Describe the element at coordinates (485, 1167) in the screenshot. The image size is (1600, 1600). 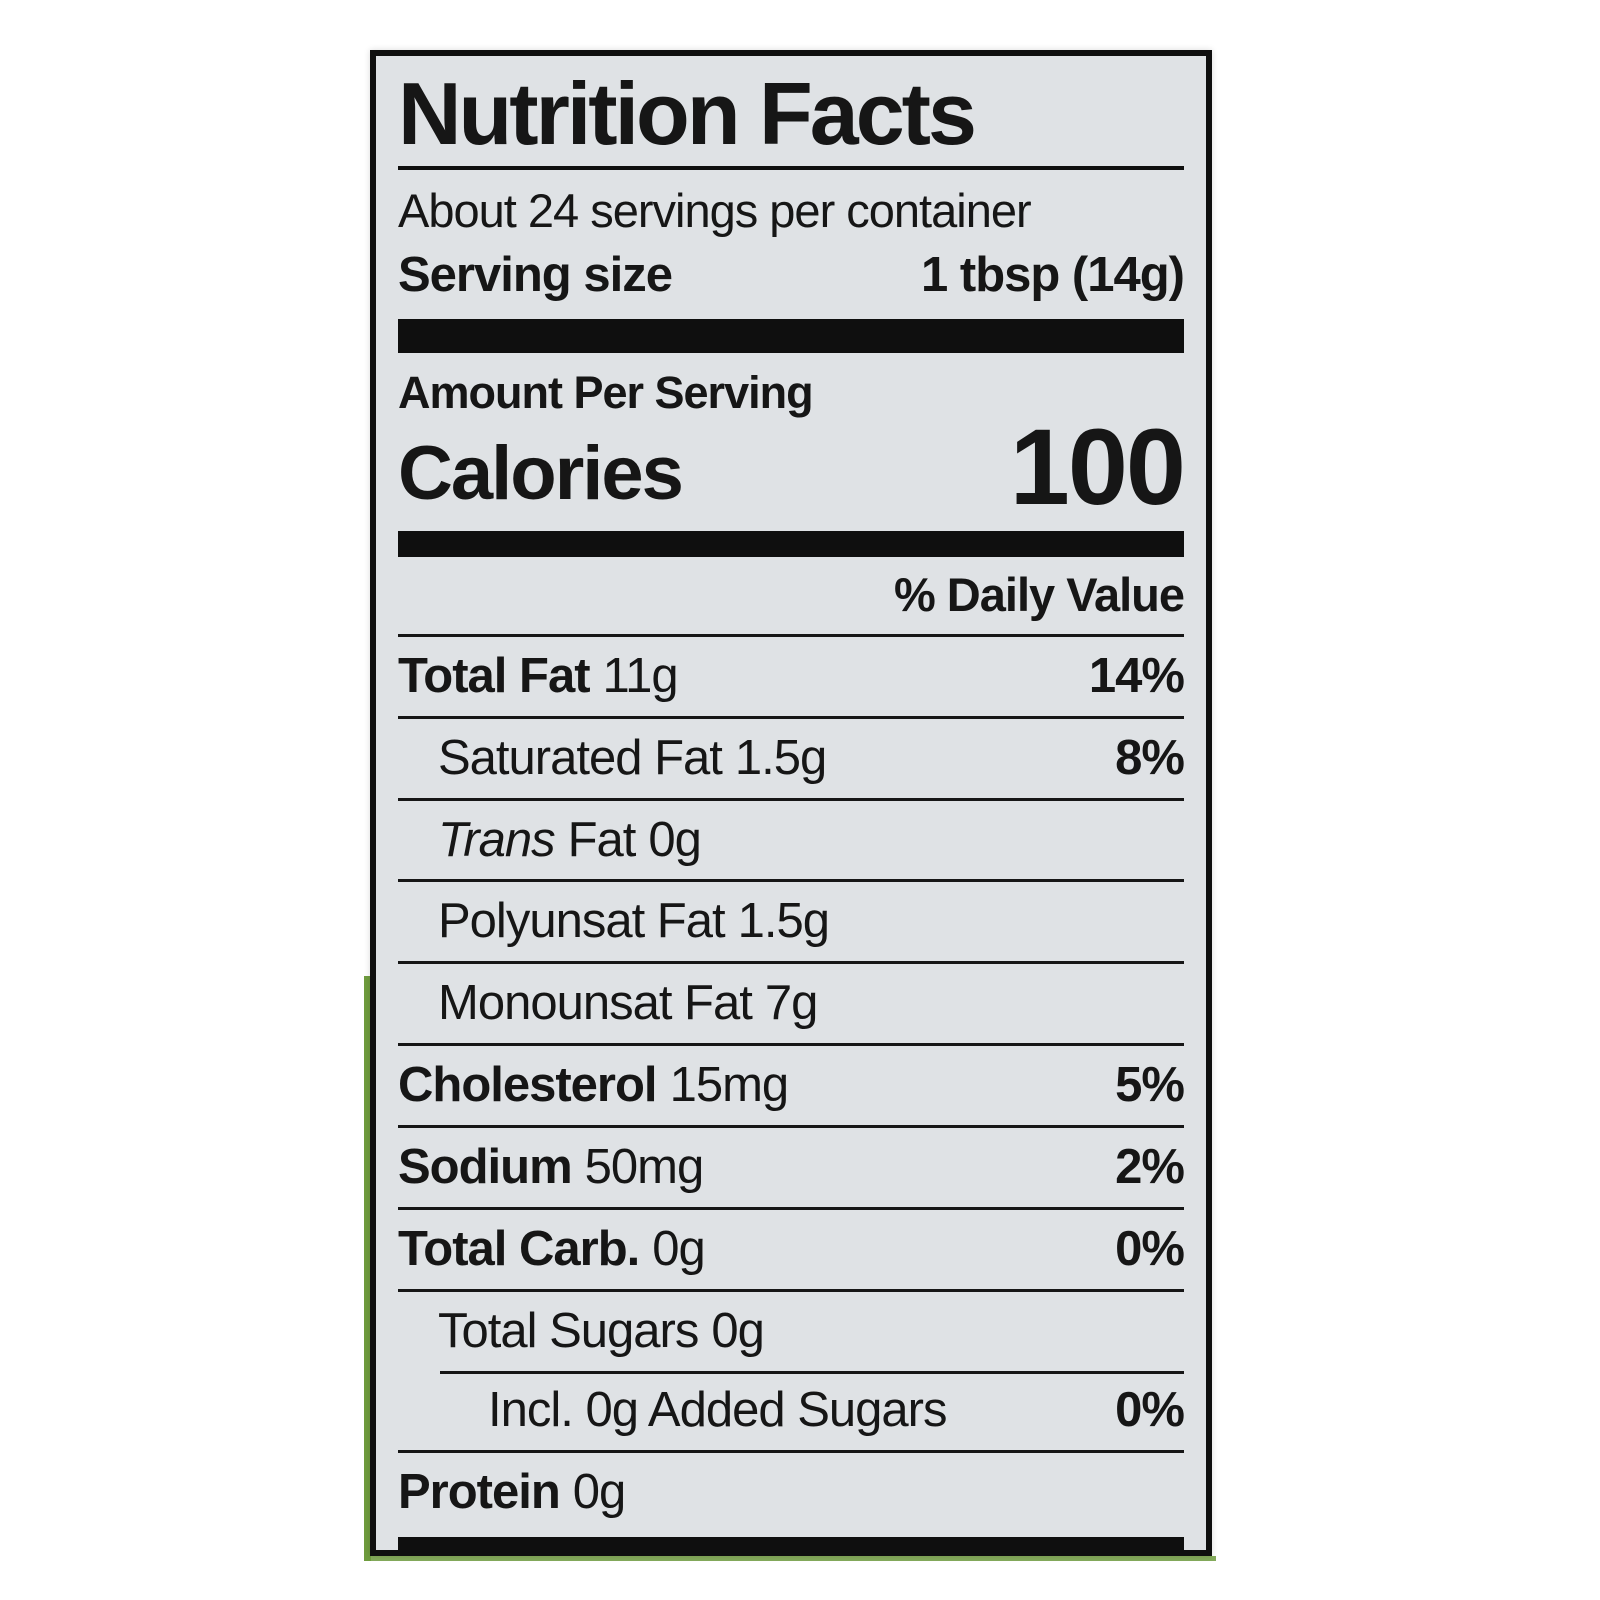
I see `nutrient-name: Sodium` at that location.